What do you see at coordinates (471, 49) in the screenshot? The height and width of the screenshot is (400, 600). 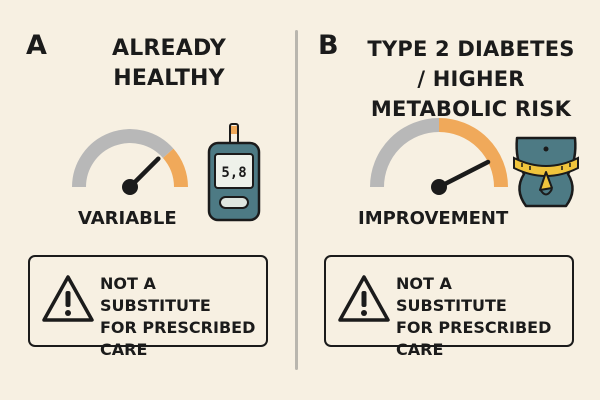 I see `title-line: TYPE 2 DIABETES` at bounding box center [471, 49].